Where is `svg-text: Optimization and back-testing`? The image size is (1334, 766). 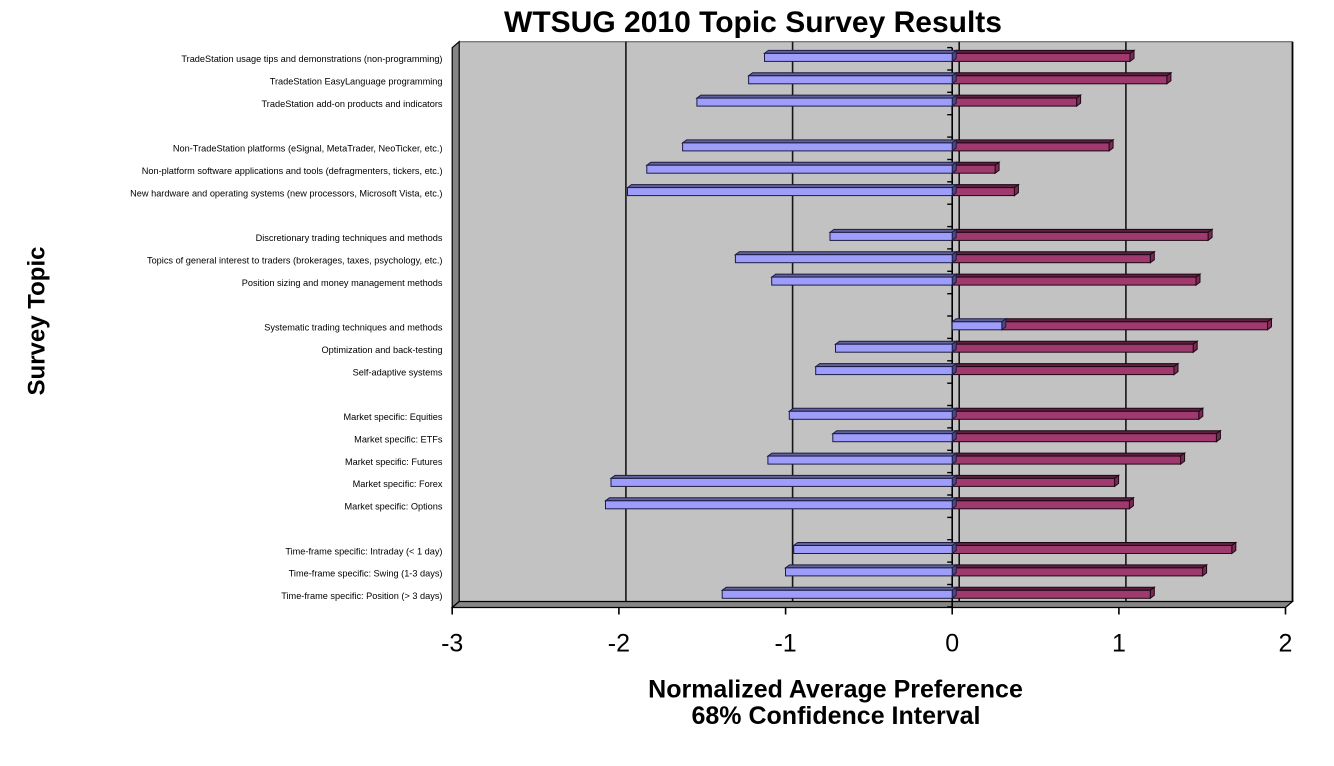 svg-text: Optimization and back-testing is located at coordinates (381, 350).